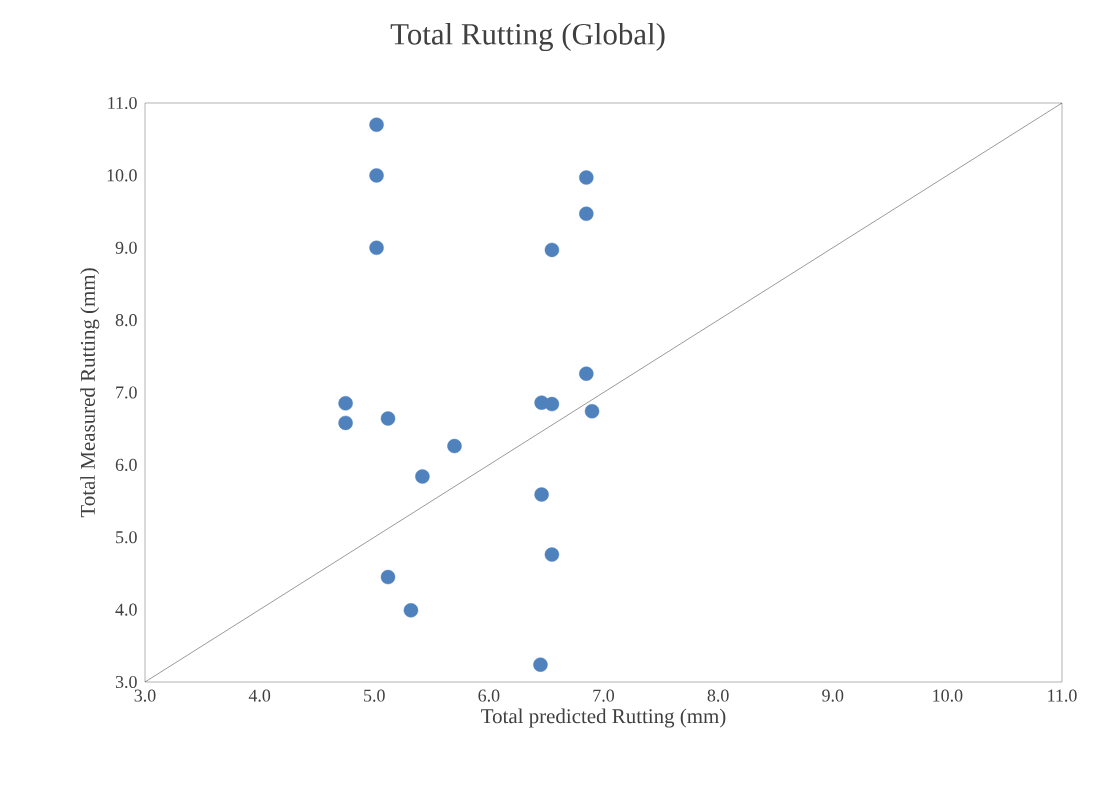  I want to click on x-tick-label: 6.0, so click(489, 695).